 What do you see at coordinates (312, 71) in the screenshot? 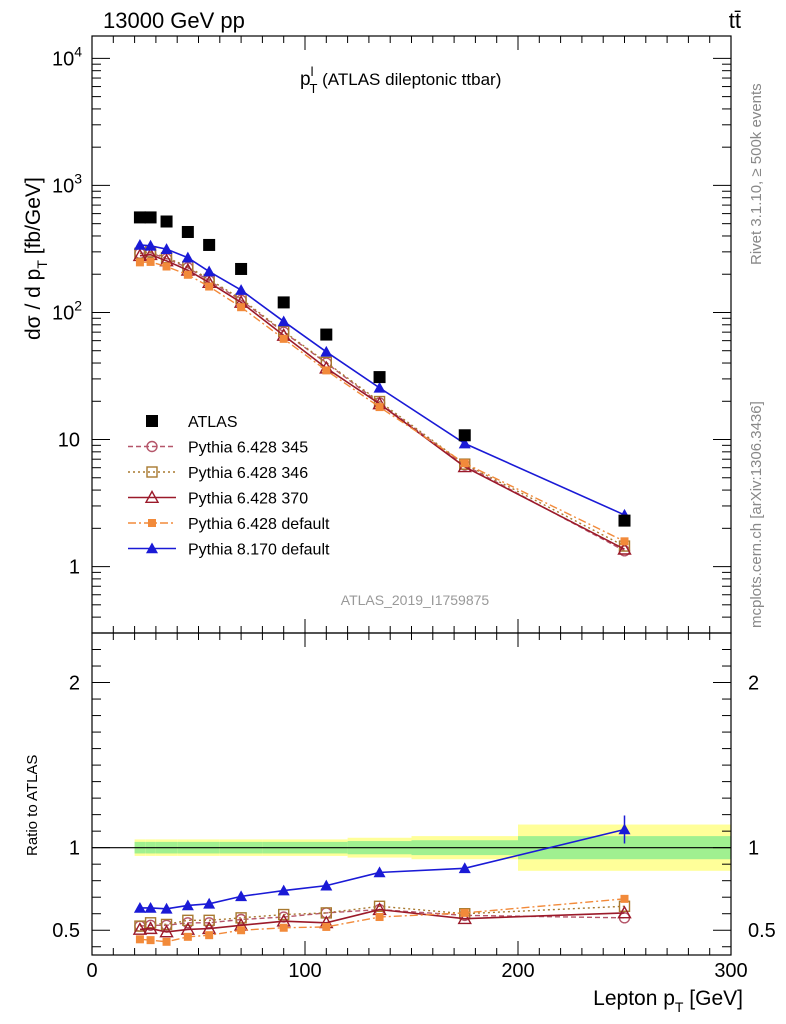
I see `plot-title-sup: l` at bounding box center [312, 71].